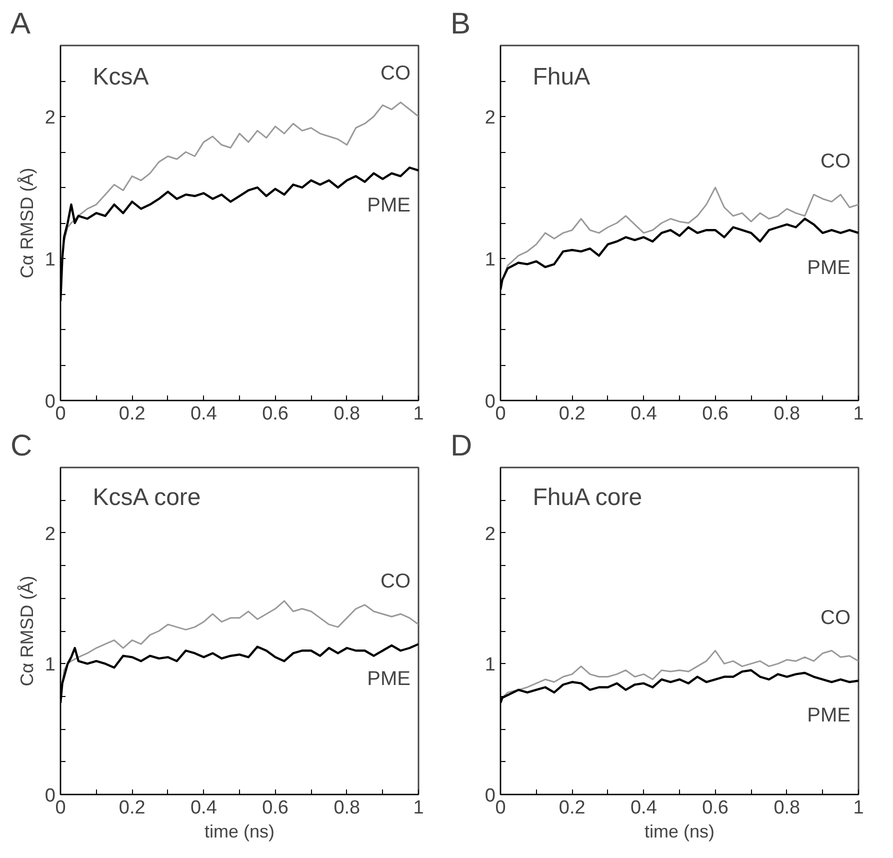 The height and width of the screenshot is (858, 893). Describe the element at coordinates (461, 446) in the screenshot. I see `chart-title: D` at that location.